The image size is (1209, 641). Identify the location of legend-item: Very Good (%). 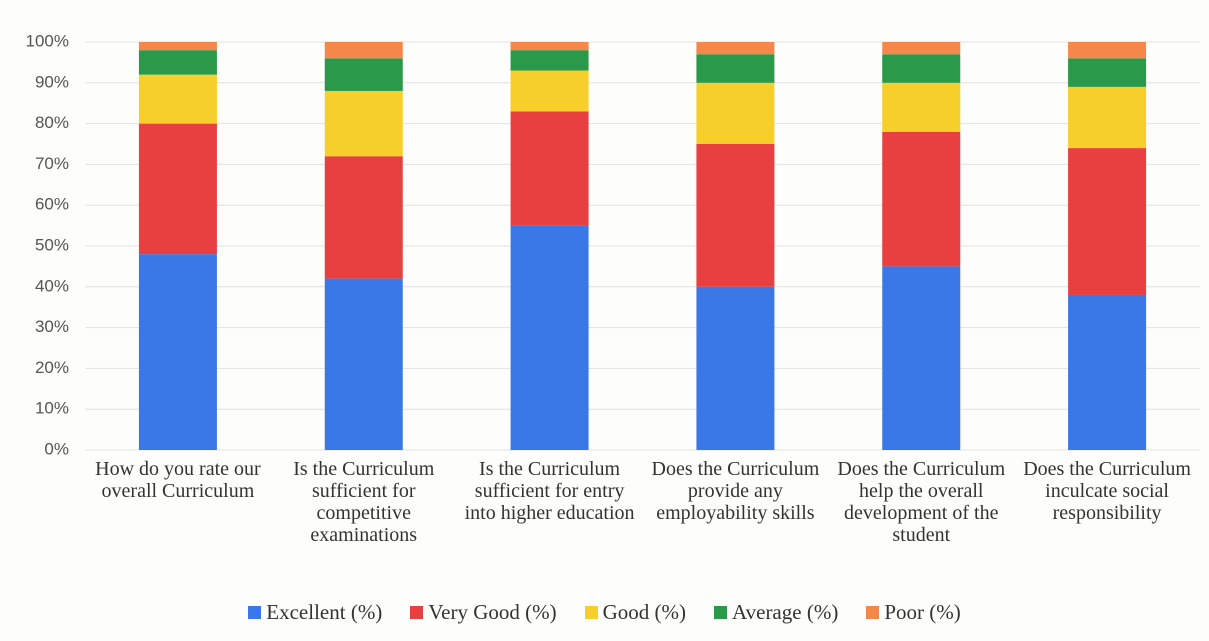
(483, 612).